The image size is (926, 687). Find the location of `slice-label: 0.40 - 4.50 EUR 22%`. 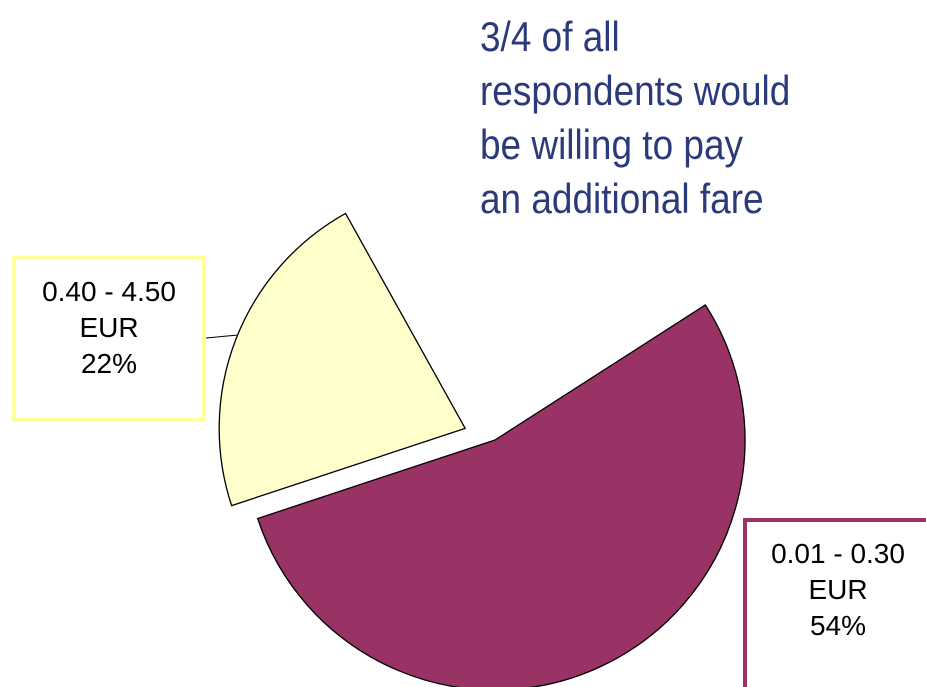

slice-label: 0.40 - 4.50 EUR 22% is located at coordinates (109, 339).